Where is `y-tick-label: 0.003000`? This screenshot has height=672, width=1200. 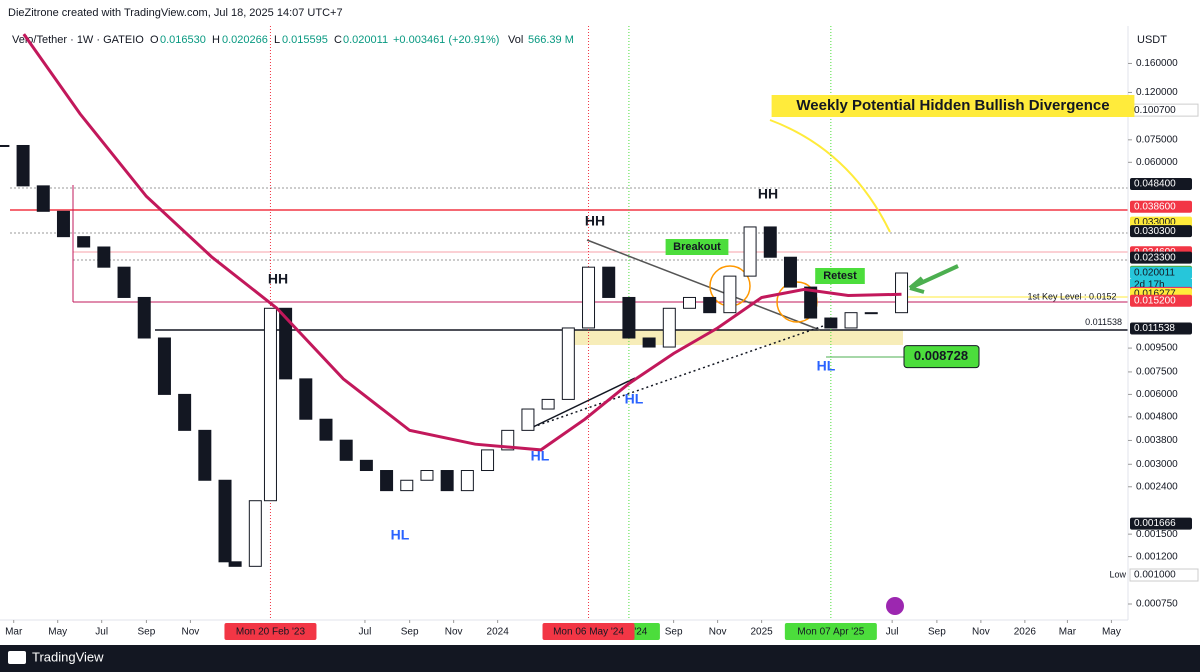 y-tick-label: 0.003000 is located at coordinates (1157, 464).